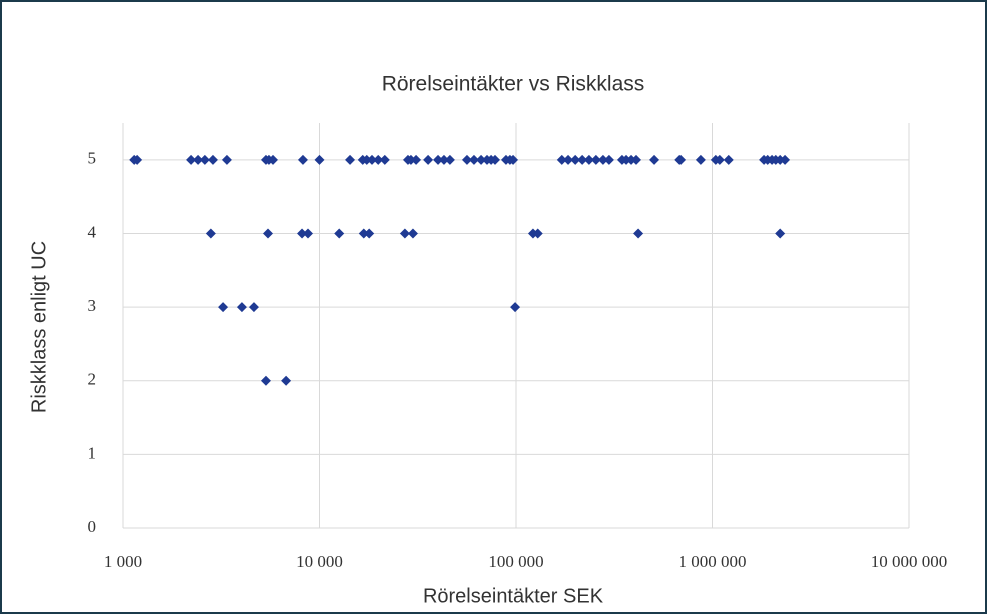 This screenshot has width=987, height=614. Describe the element at coordinates (92, 158) in the screenshot. I see `y-tick-label: 5` at that location.